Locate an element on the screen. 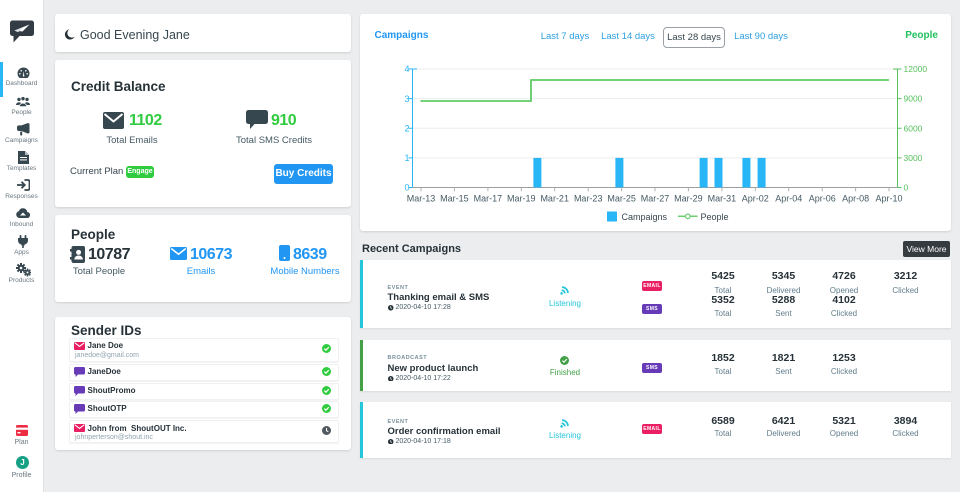  svg-text: Mar-21 is located at coordinates (554, 199).